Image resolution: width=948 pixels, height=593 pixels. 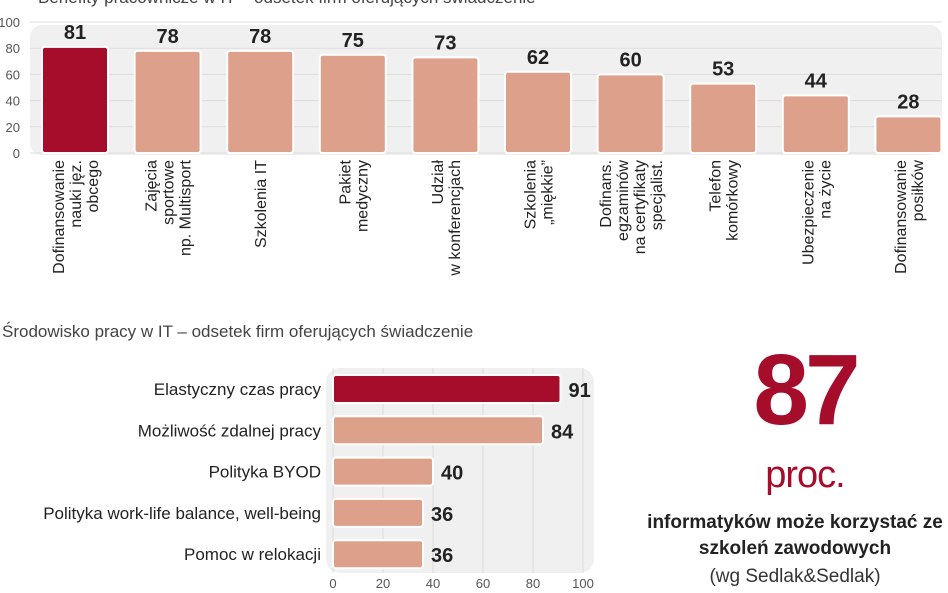 What do you see at coordinates (908, 102) in the screenshot?
I see `chart1-value-label: 28` at bounding box center [908, 102].